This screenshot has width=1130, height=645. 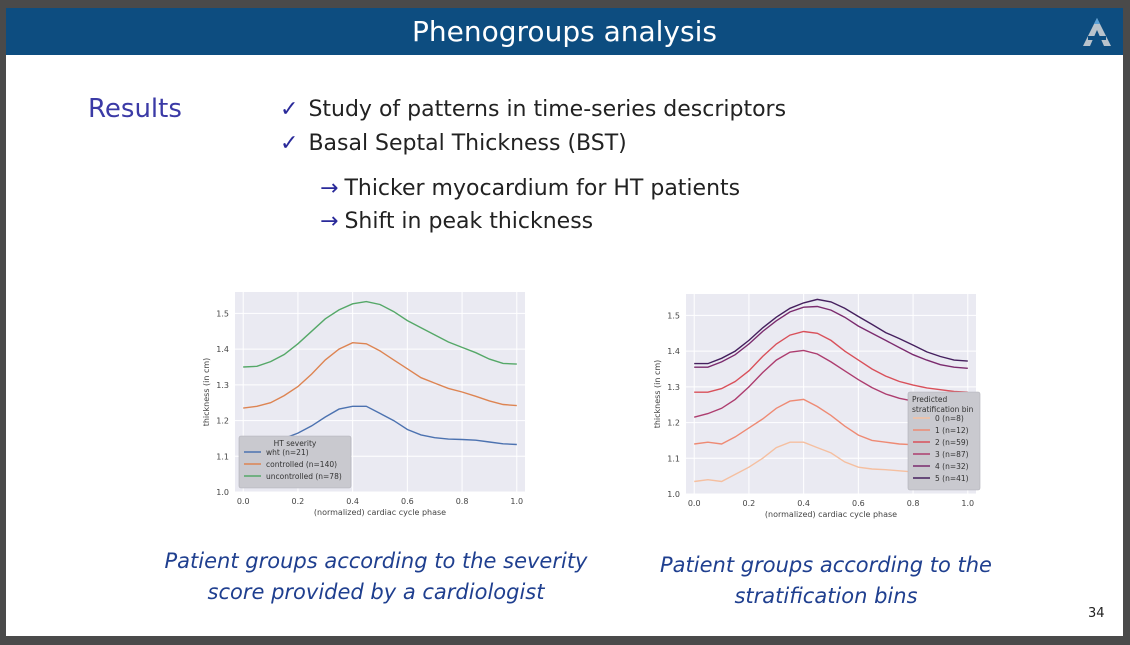 I want to click on caption-line: Patient groups according to the, so click(x=826, y=565).